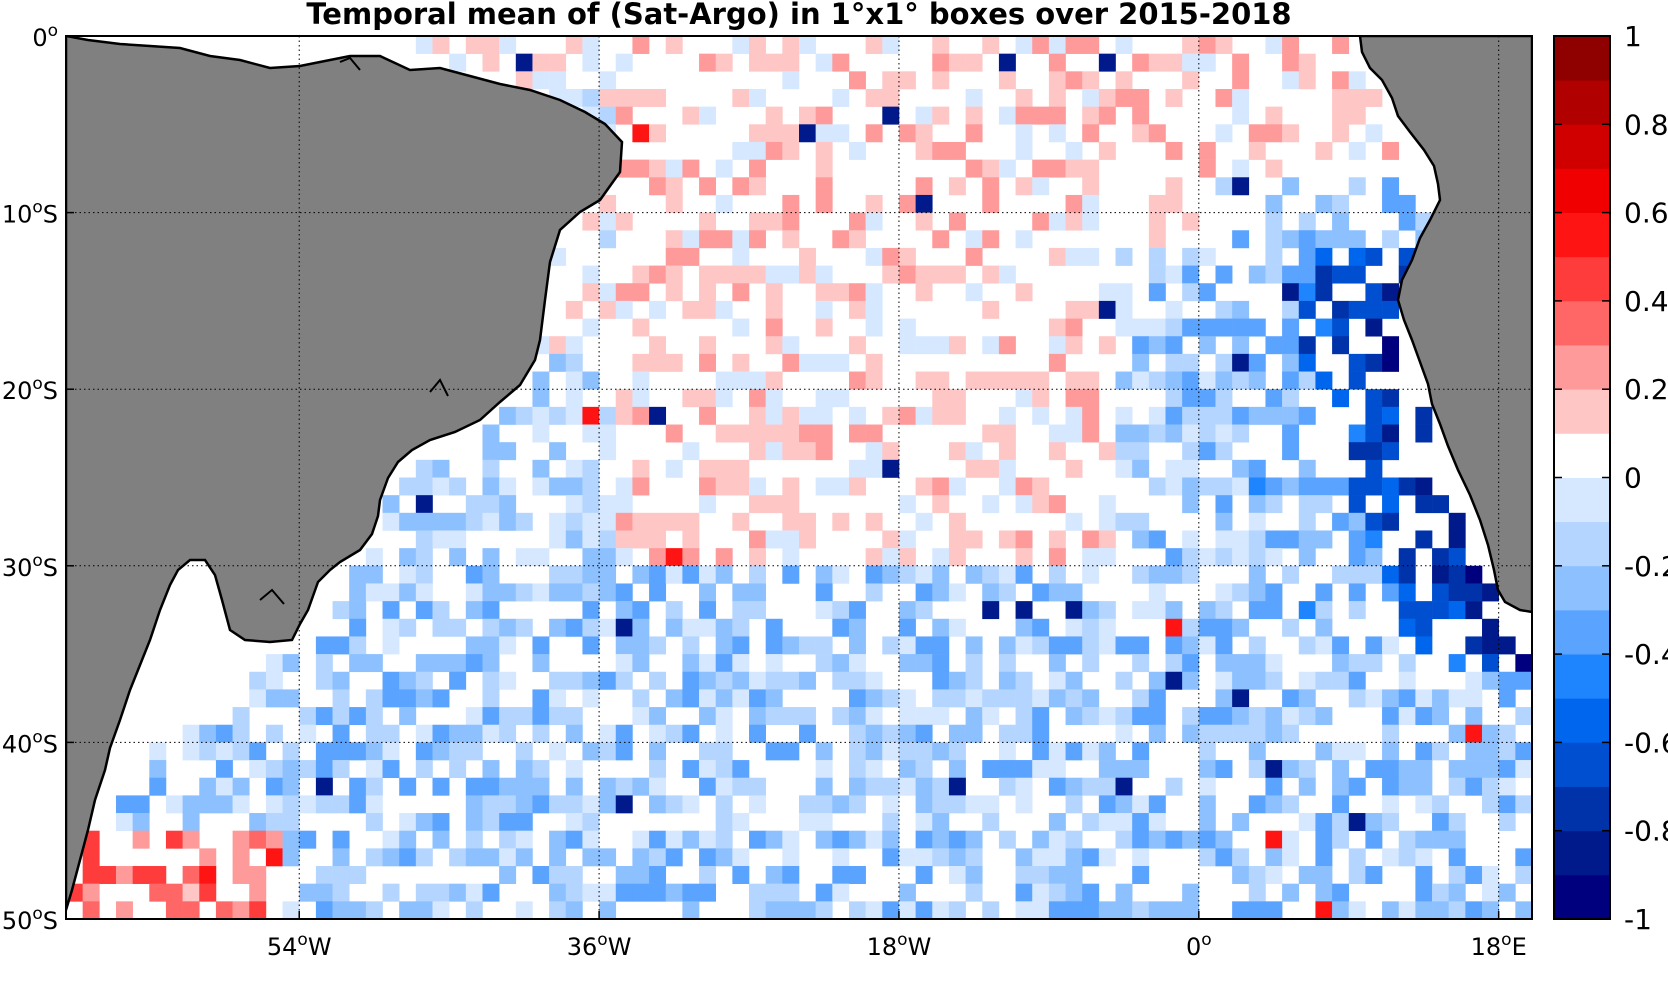 Image resolution: width=1668 pixels, height=982 pixels. What do you see at coordinates (1582, 102) in the screenshot?
I see `colorbar-segment` at bounding box center [1582, 102].